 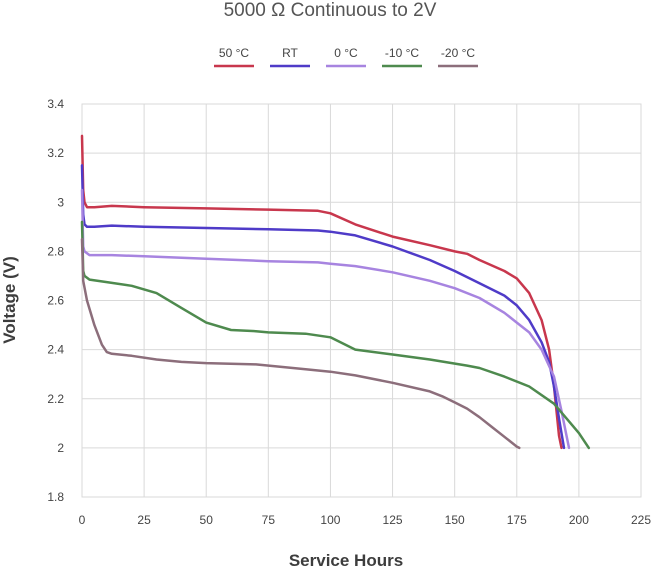 What do you see at coordinates (346, 53) in the screenshot?
I see `legend-label: 0 °C` at bounding box center [346, 53].